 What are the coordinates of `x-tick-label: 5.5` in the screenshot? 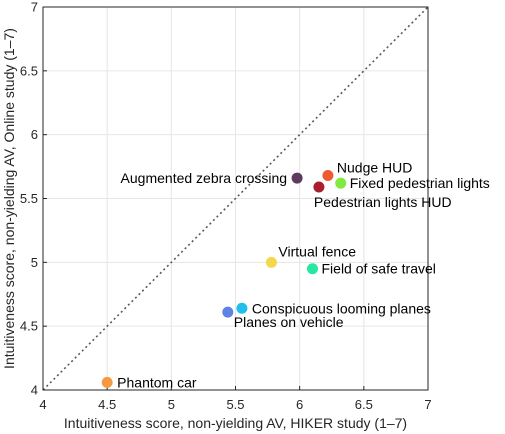 It's located at (235, 404).